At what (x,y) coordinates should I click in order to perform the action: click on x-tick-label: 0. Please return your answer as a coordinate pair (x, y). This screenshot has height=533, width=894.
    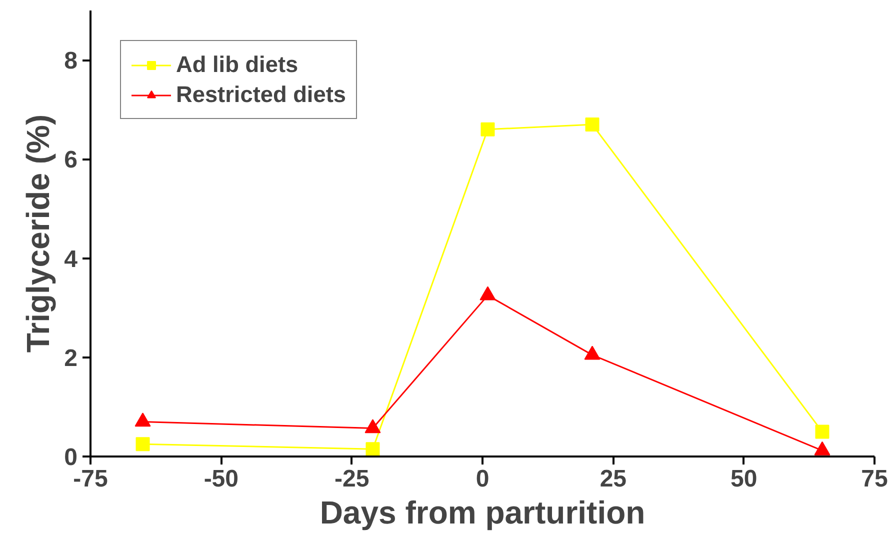
    Looking at the image, I should click on (483, 479).